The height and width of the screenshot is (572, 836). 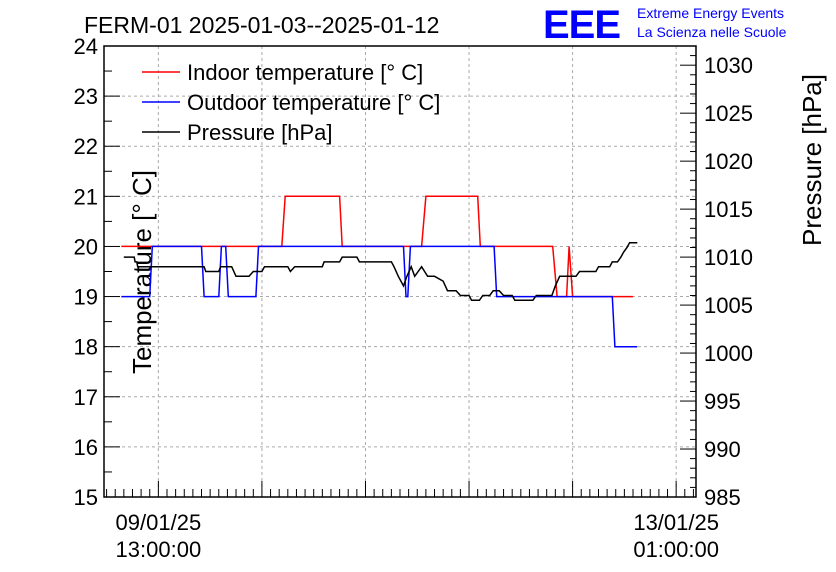 I want to click on y2-tick-label: 1005, so click(x=728, y=305).